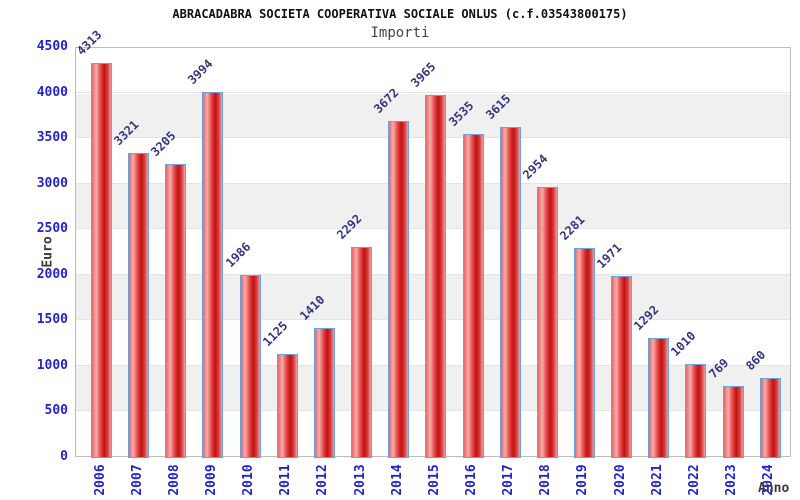 The image size is (800, 500). What do you see at coordinates (433, 71) in the screenshot?
I see `grid-band` at bounding box center [433, 71].